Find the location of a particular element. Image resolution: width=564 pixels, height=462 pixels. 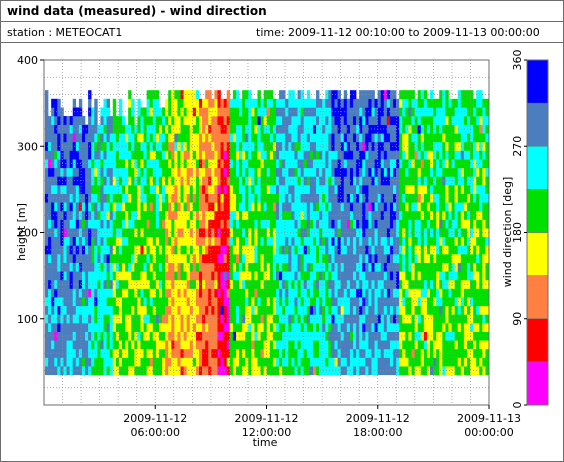

colorbar-label: wind direction [deg] is located at coordinates (507, 232).